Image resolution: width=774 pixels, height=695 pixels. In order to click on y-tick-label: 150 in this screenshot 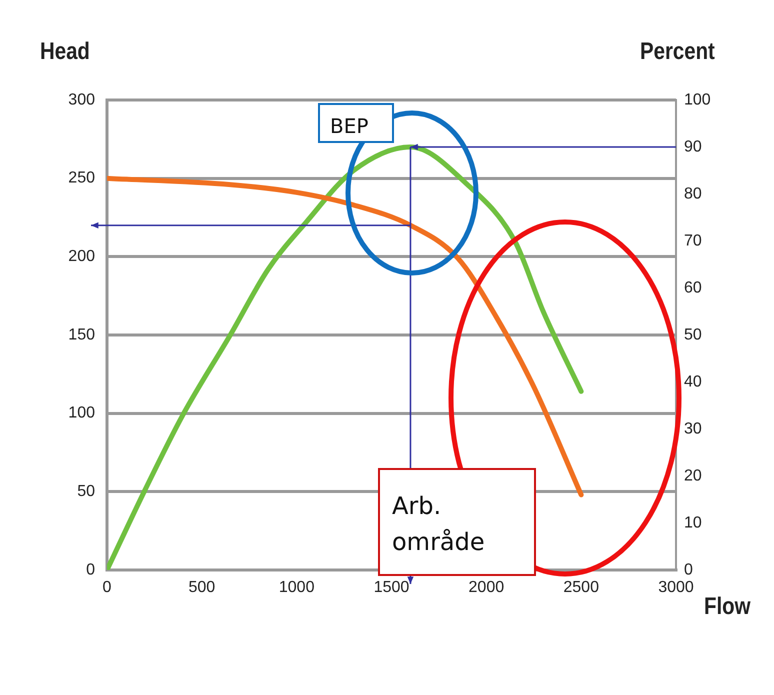, I will do `click(82, 335)`.